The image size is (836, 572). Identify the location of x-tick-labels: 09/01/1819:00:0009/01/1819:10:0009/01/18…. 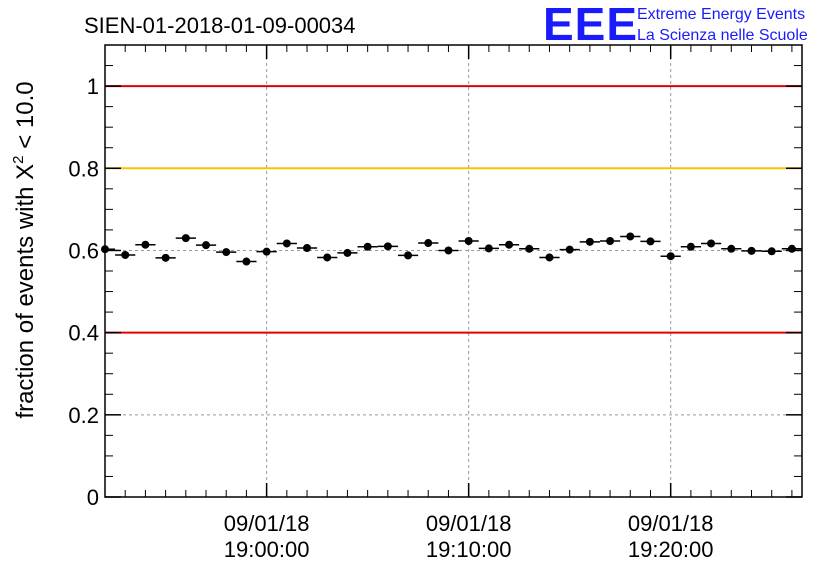
(469, 536).